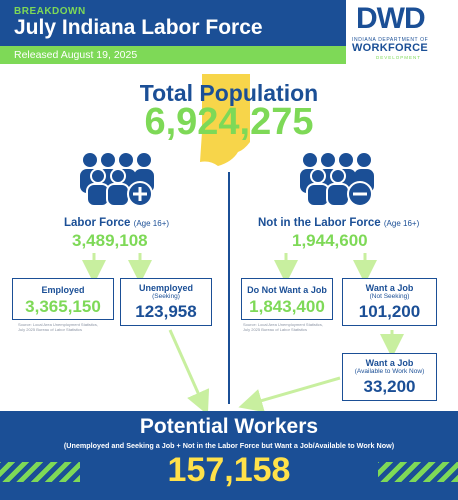 The width and height of the screenshot is (458, 500). I want to click on not-in-labor-force-value: 1,944,600, so click(330, 240).